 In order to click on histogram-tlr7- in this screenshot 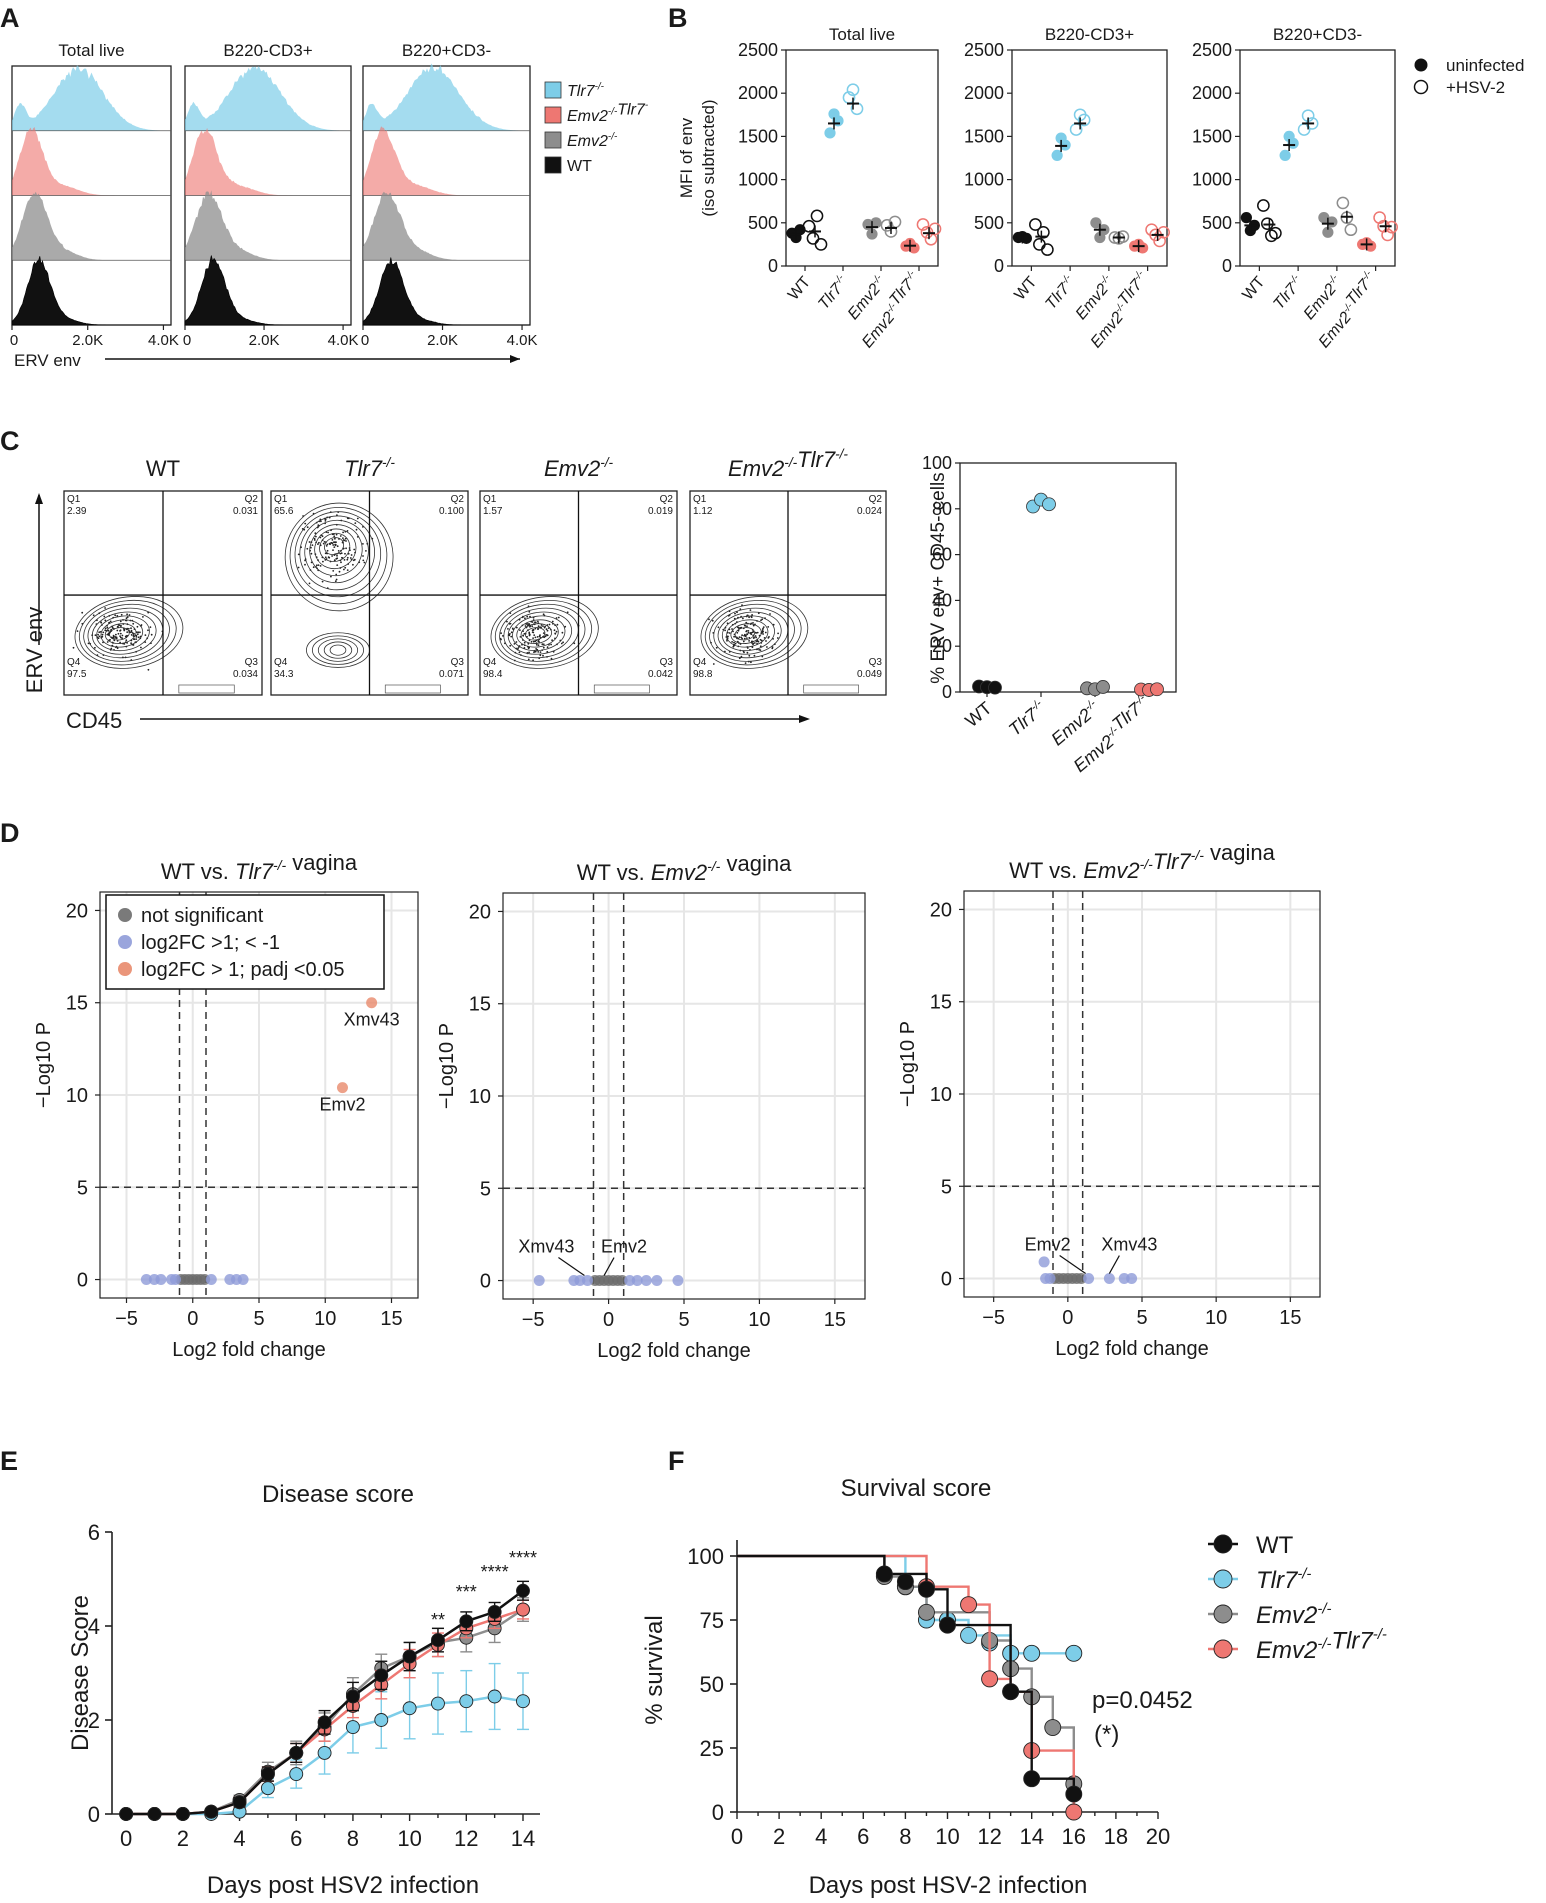, I will do `click(446, 97)`.